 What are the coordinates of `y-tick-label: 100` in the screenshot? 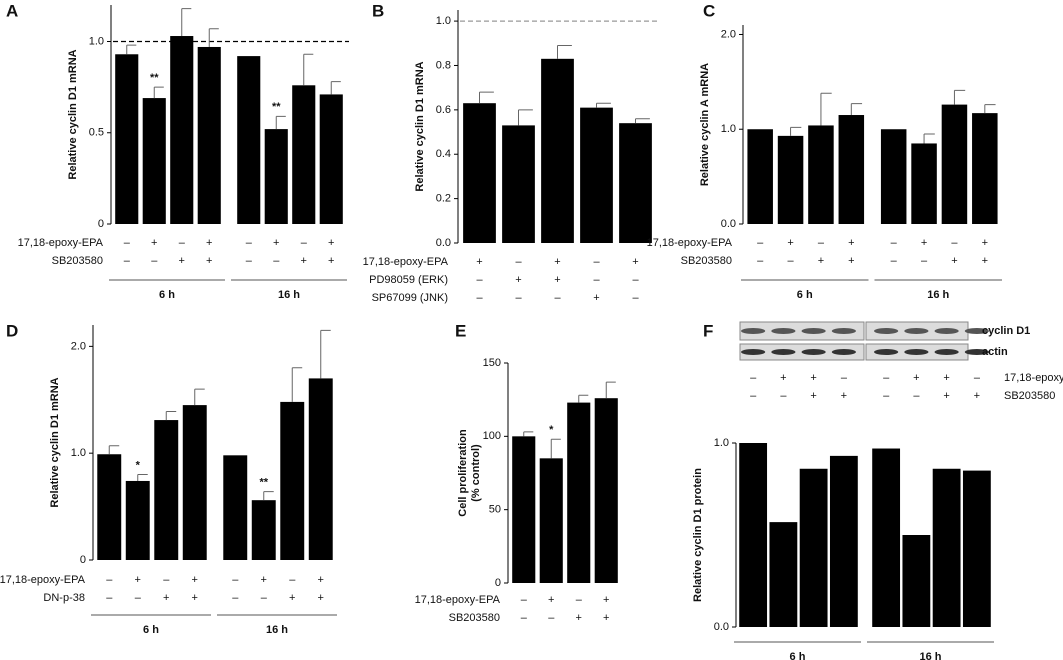 It's located at (492, 436).